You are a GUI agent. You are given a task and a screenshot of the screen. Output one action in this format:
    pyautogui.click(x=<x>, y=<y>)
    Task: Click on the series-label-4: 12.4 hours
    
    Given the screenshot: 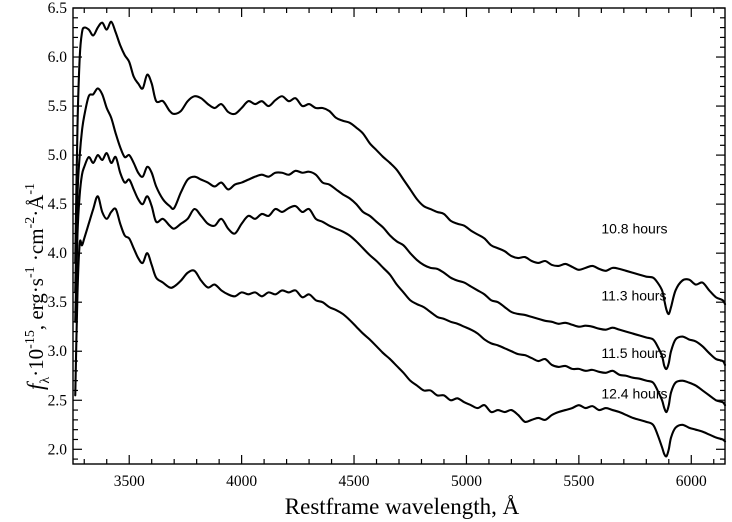 What is the action you would take?
    pyautogui.click(x=634, y=393)
    